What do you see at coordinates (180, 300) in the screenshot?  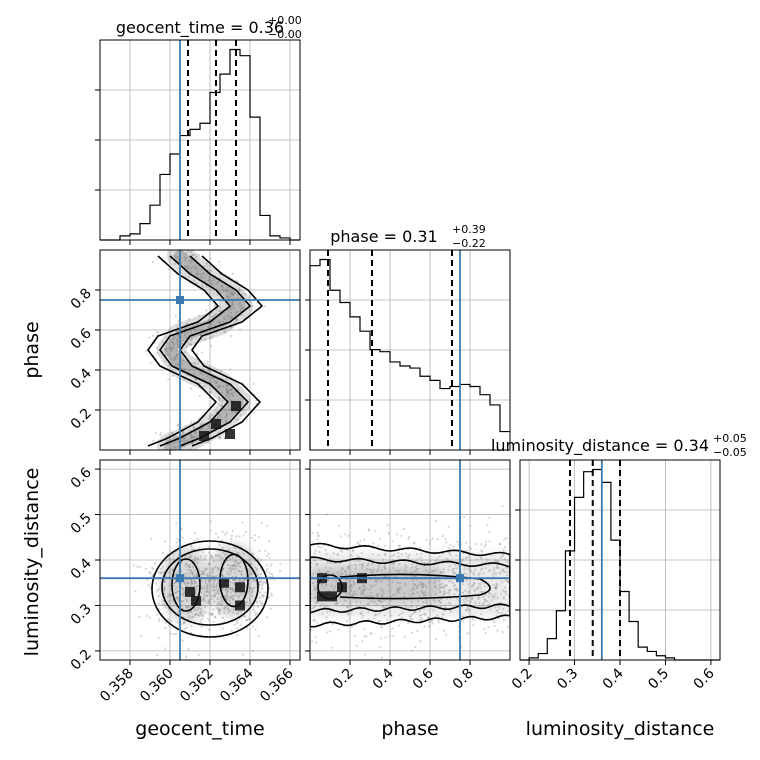 I see `panel-phase-vs-geocent-time-truth-marker` at bounding box center [180, 300].